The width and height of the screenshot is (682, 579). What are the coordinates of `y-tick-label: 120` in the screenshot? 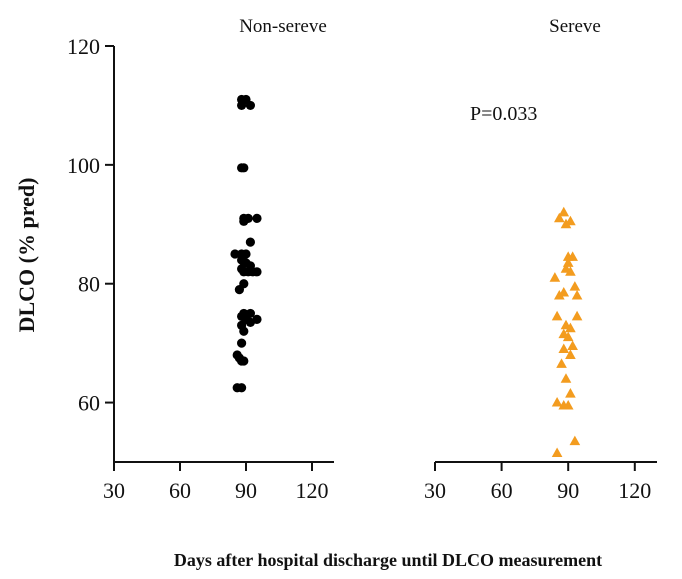 It's located at (83, 46).